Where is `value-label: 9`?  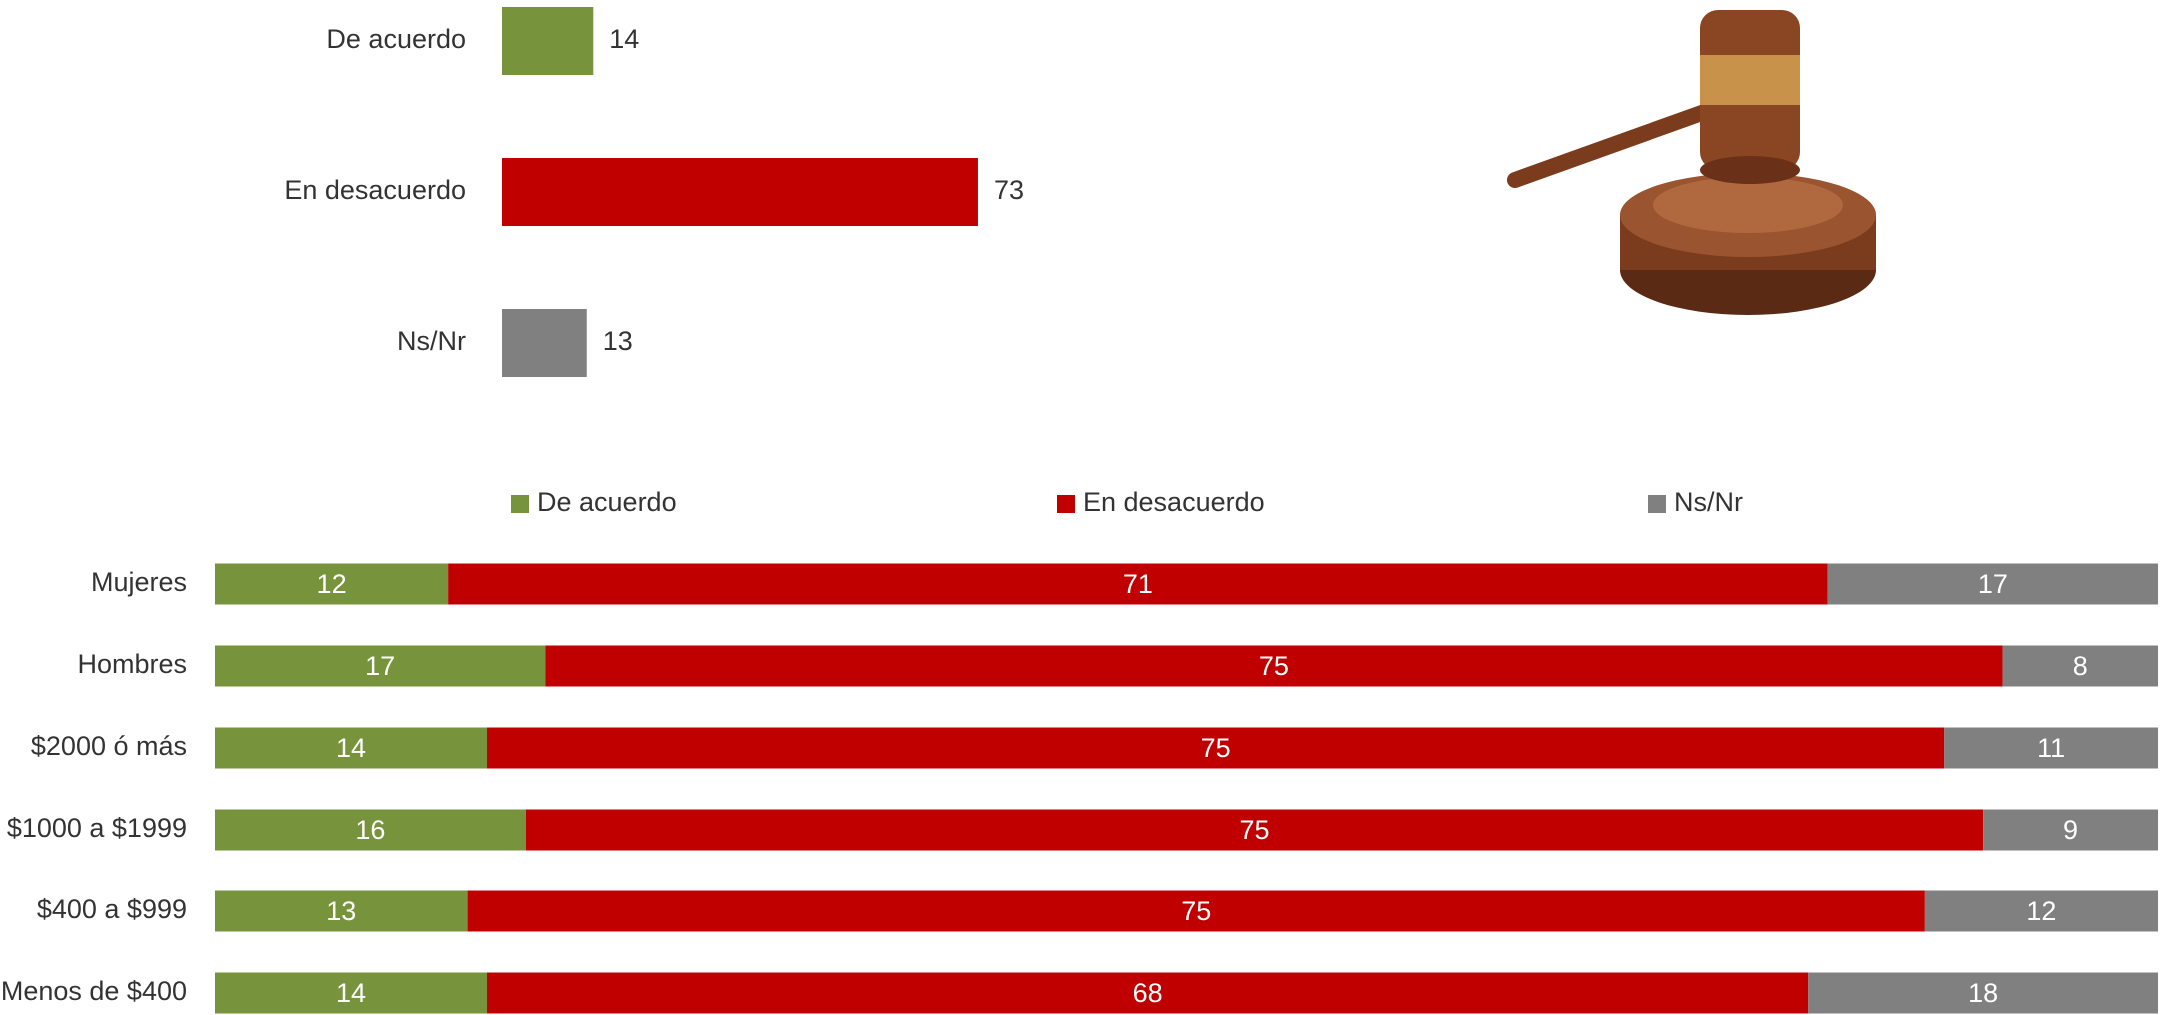 value-label: 9 is located at coordinates (2070, 830).